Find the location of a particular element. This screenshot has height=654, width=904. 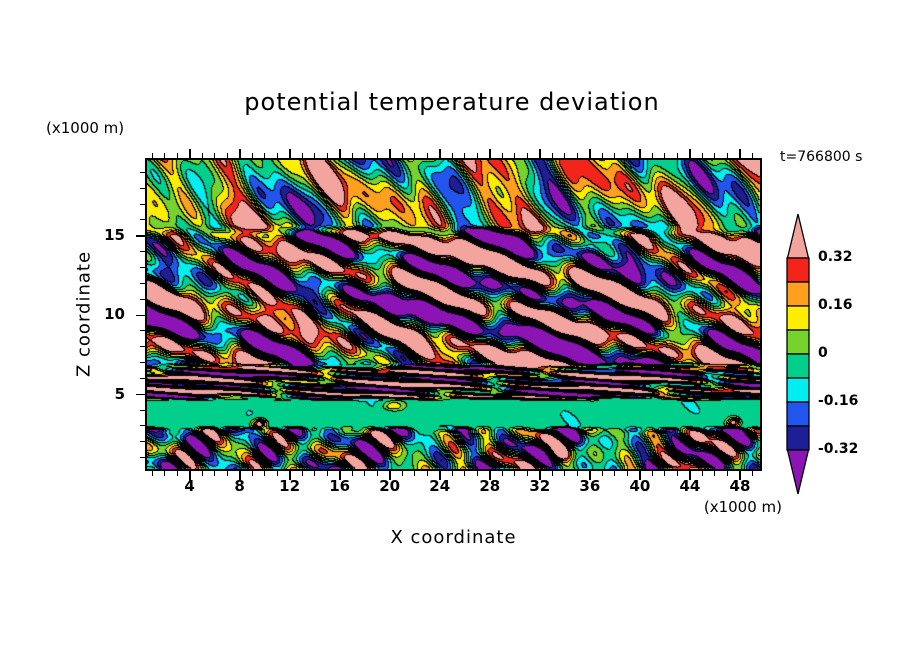

x-tick-label: 40 is located at coordinates (640, 486).